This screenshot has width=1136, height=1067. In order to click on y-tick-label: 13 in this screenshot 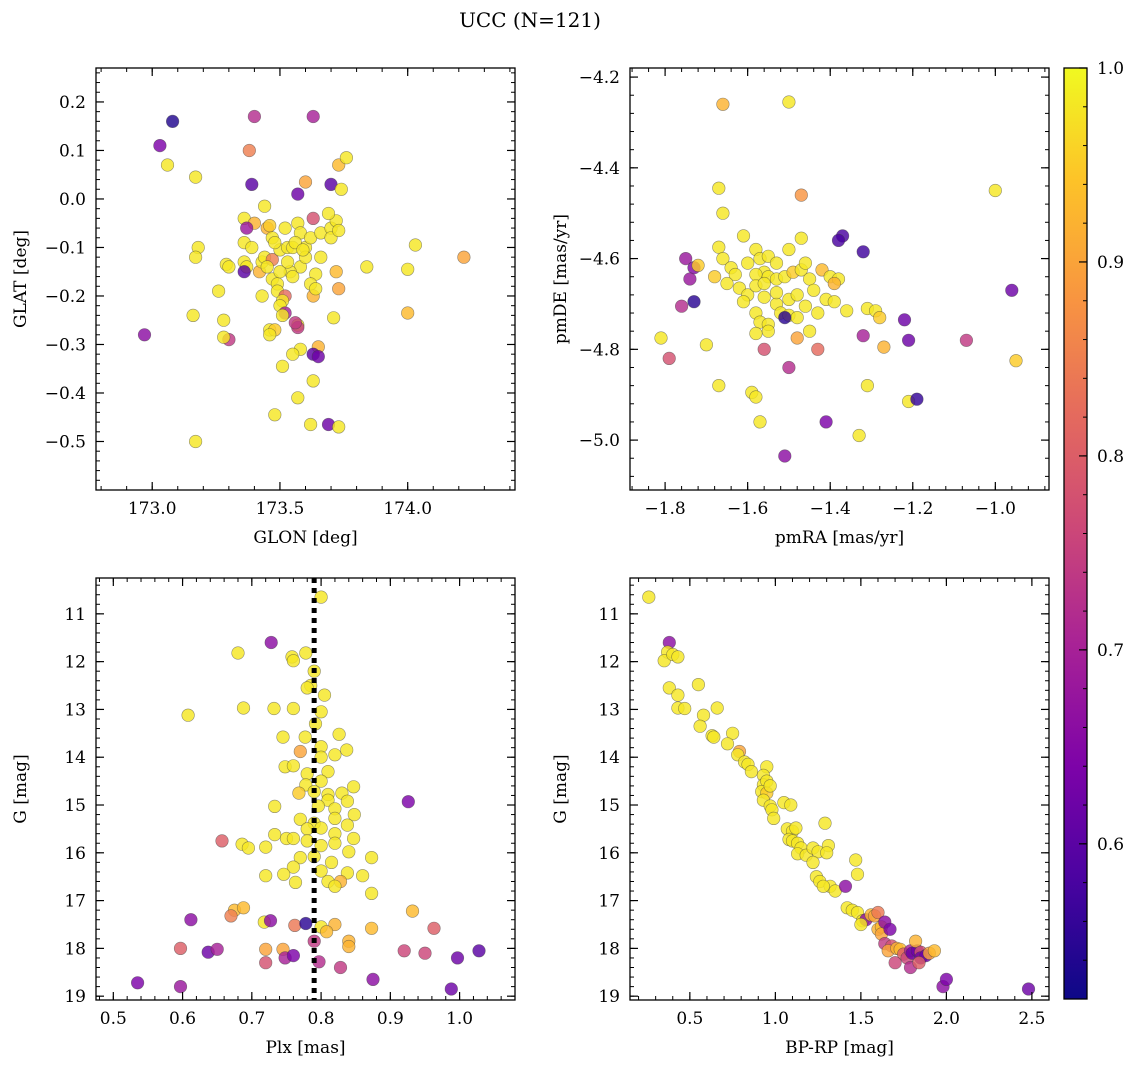, I will do `click(75, 710)`.